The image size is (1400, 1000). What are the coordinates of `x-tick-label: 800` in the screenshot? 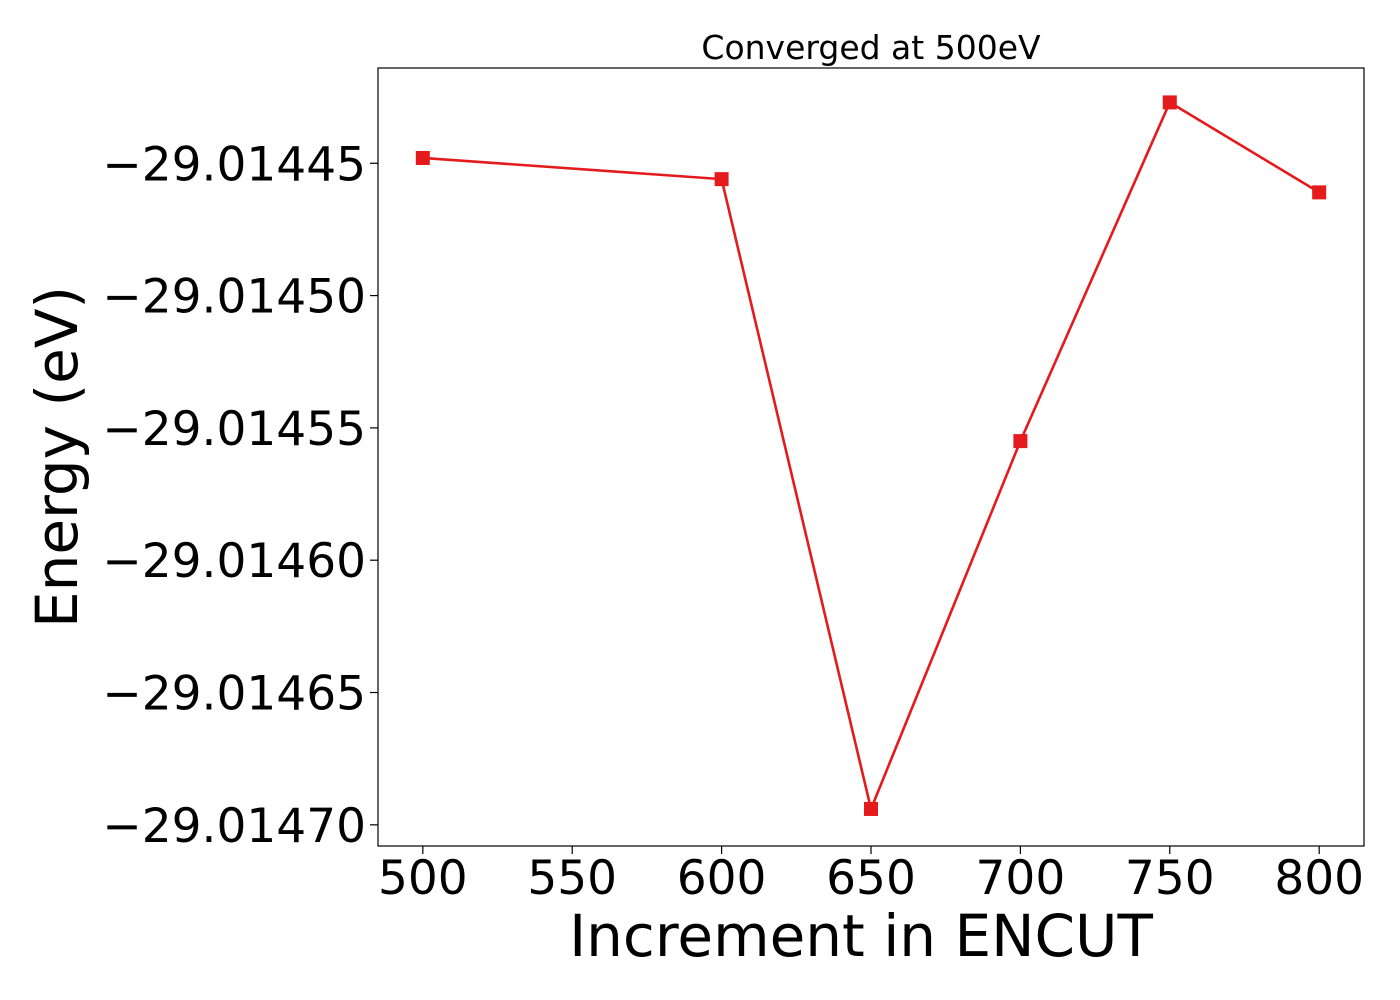 It's located at (1319, 878).